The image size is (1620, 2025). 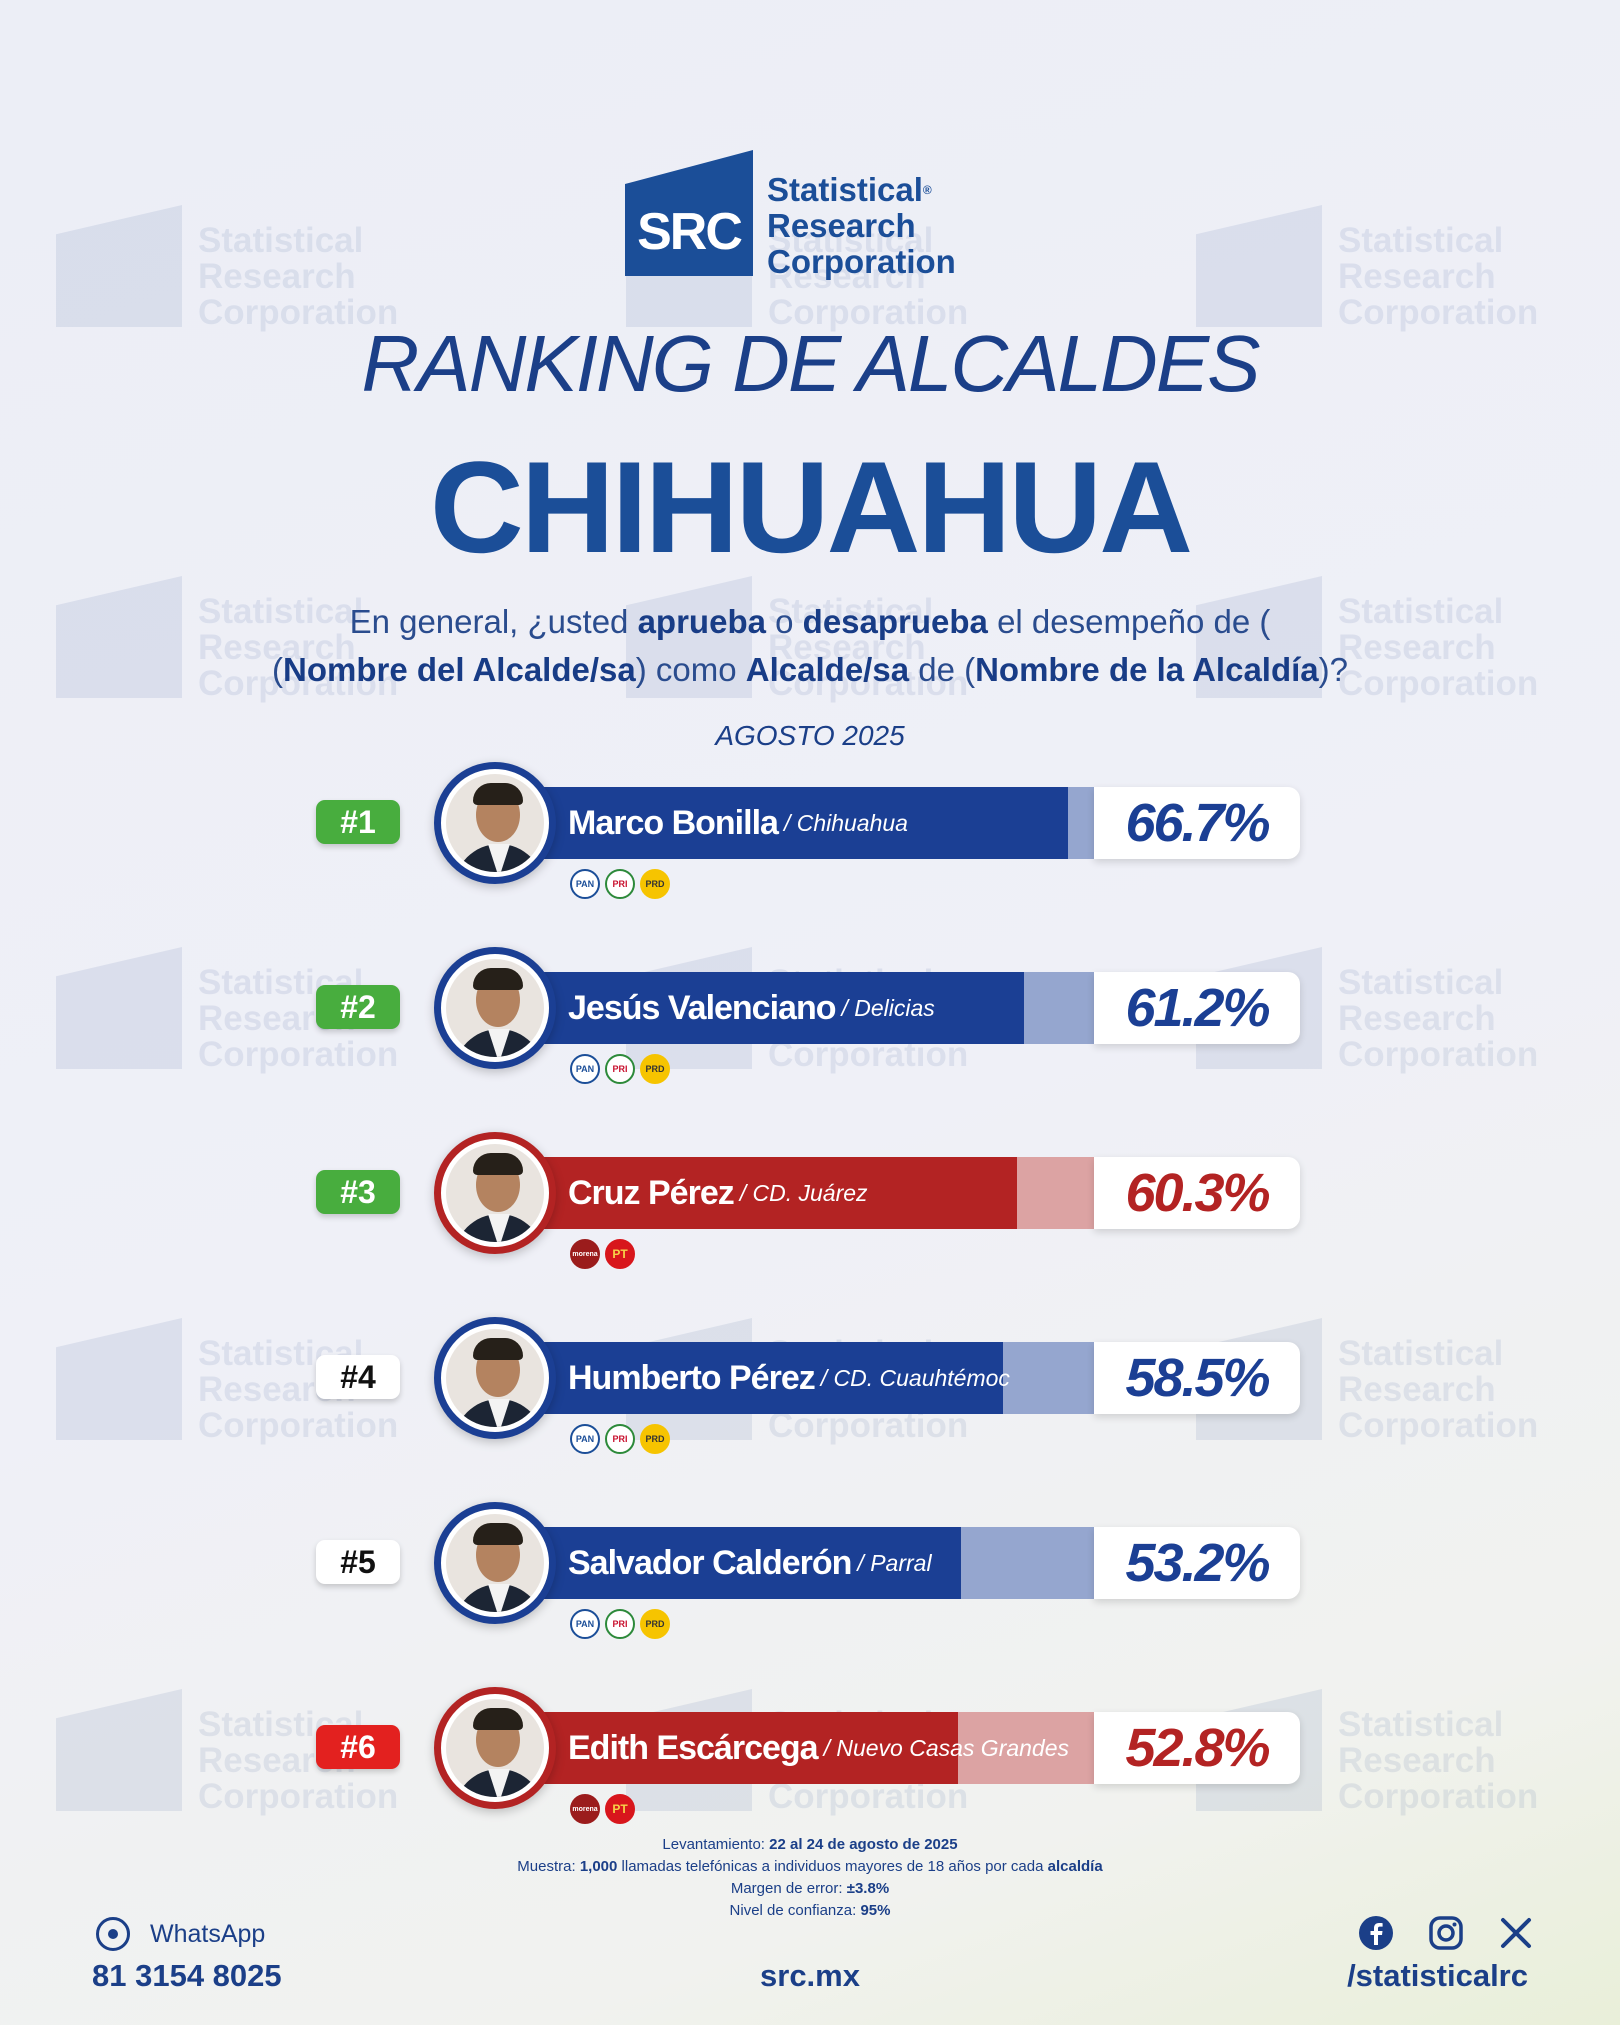 I want to click on mayor-name: Marco Bonilla, so click(x=673, y=822).